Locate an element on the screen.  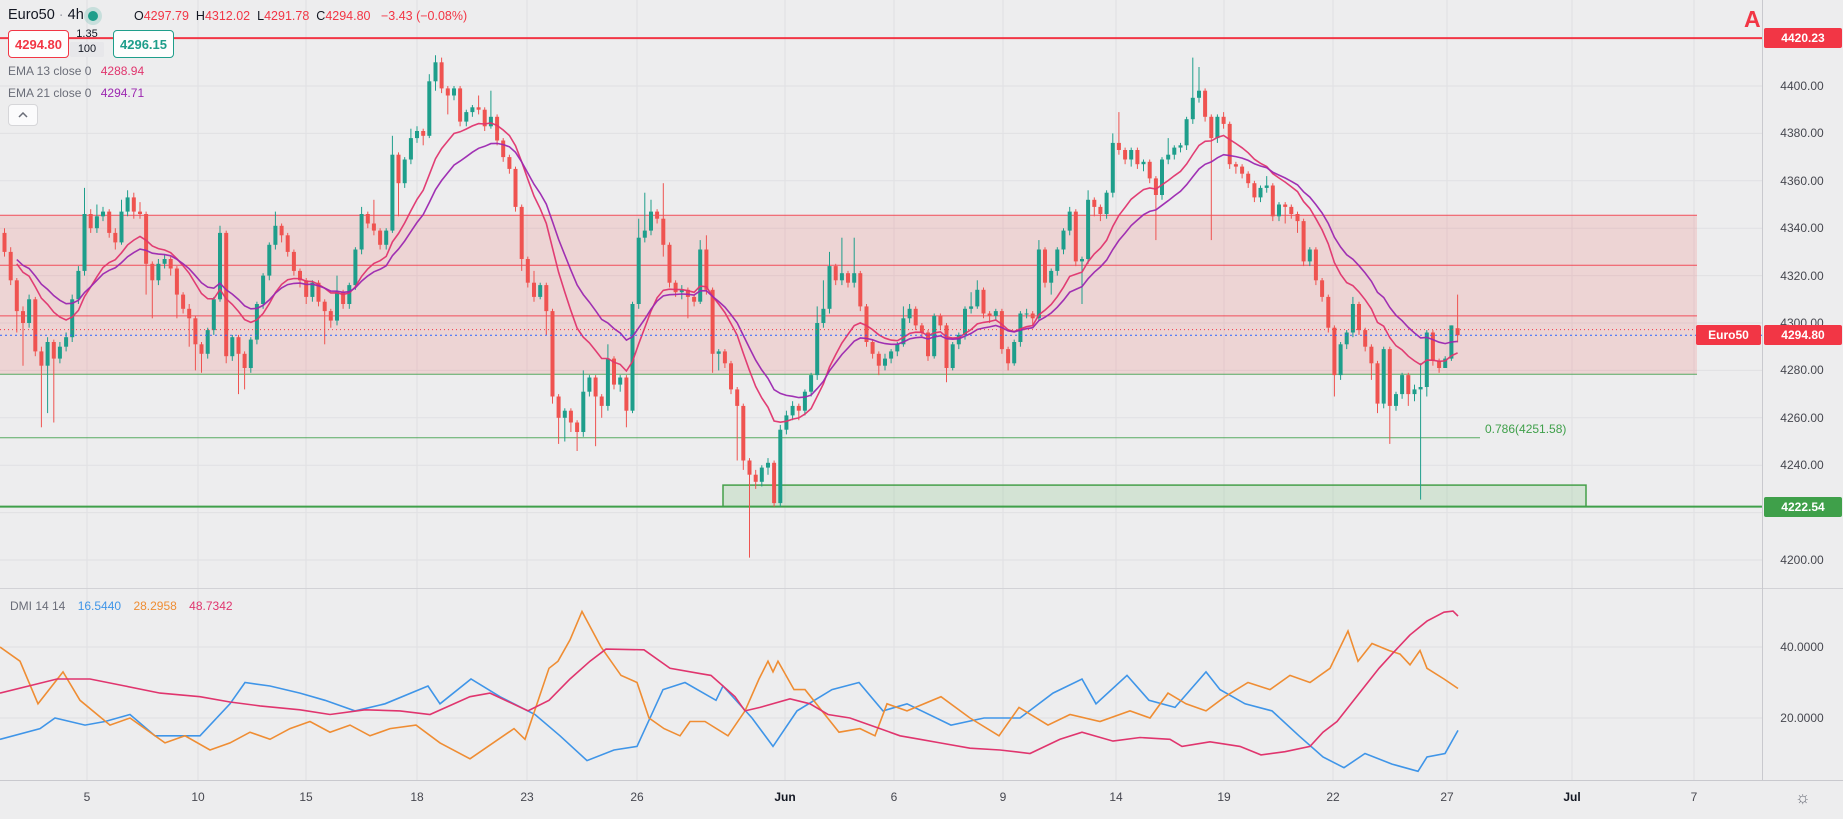
time-tick-label: 22 is located at coordinates (1333, 797).